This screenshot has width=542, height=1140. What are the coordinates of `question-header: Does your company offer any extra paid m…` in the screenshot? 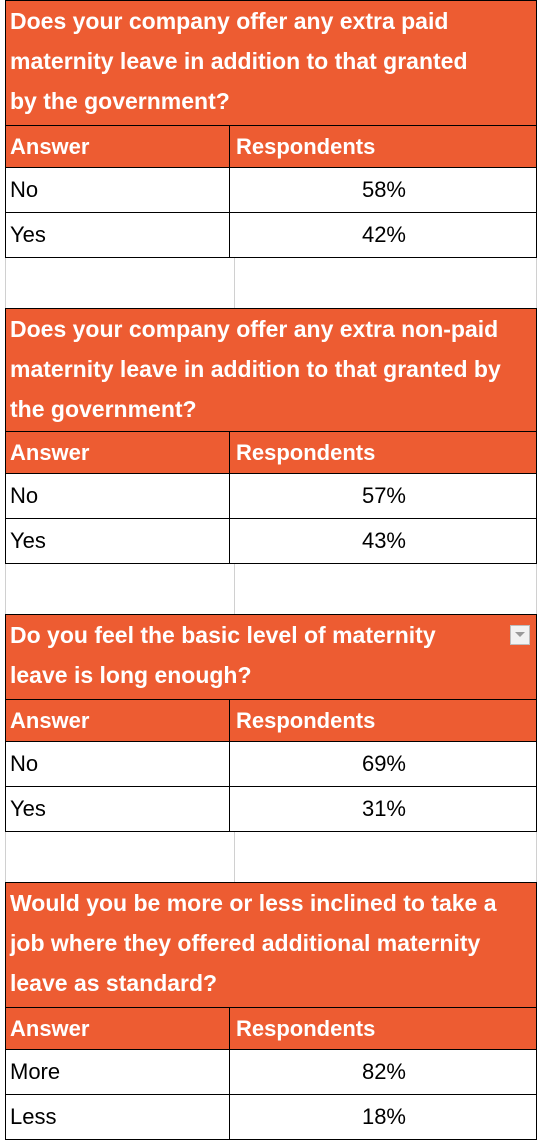 It's located at (271, 63).